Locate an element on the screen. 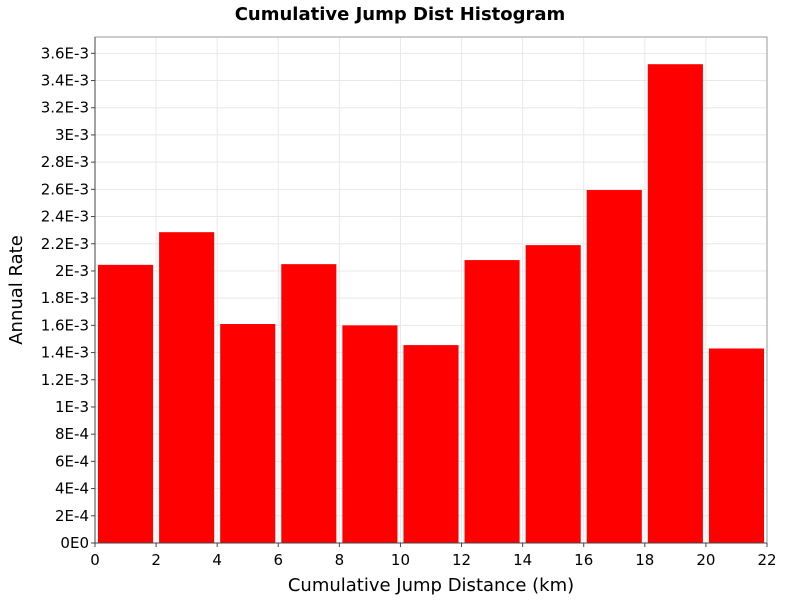 Image resolution: width=800 pixels, height=600 pixels. y-tick-label: 1.2E-3 is located at coordinates (65, 380).